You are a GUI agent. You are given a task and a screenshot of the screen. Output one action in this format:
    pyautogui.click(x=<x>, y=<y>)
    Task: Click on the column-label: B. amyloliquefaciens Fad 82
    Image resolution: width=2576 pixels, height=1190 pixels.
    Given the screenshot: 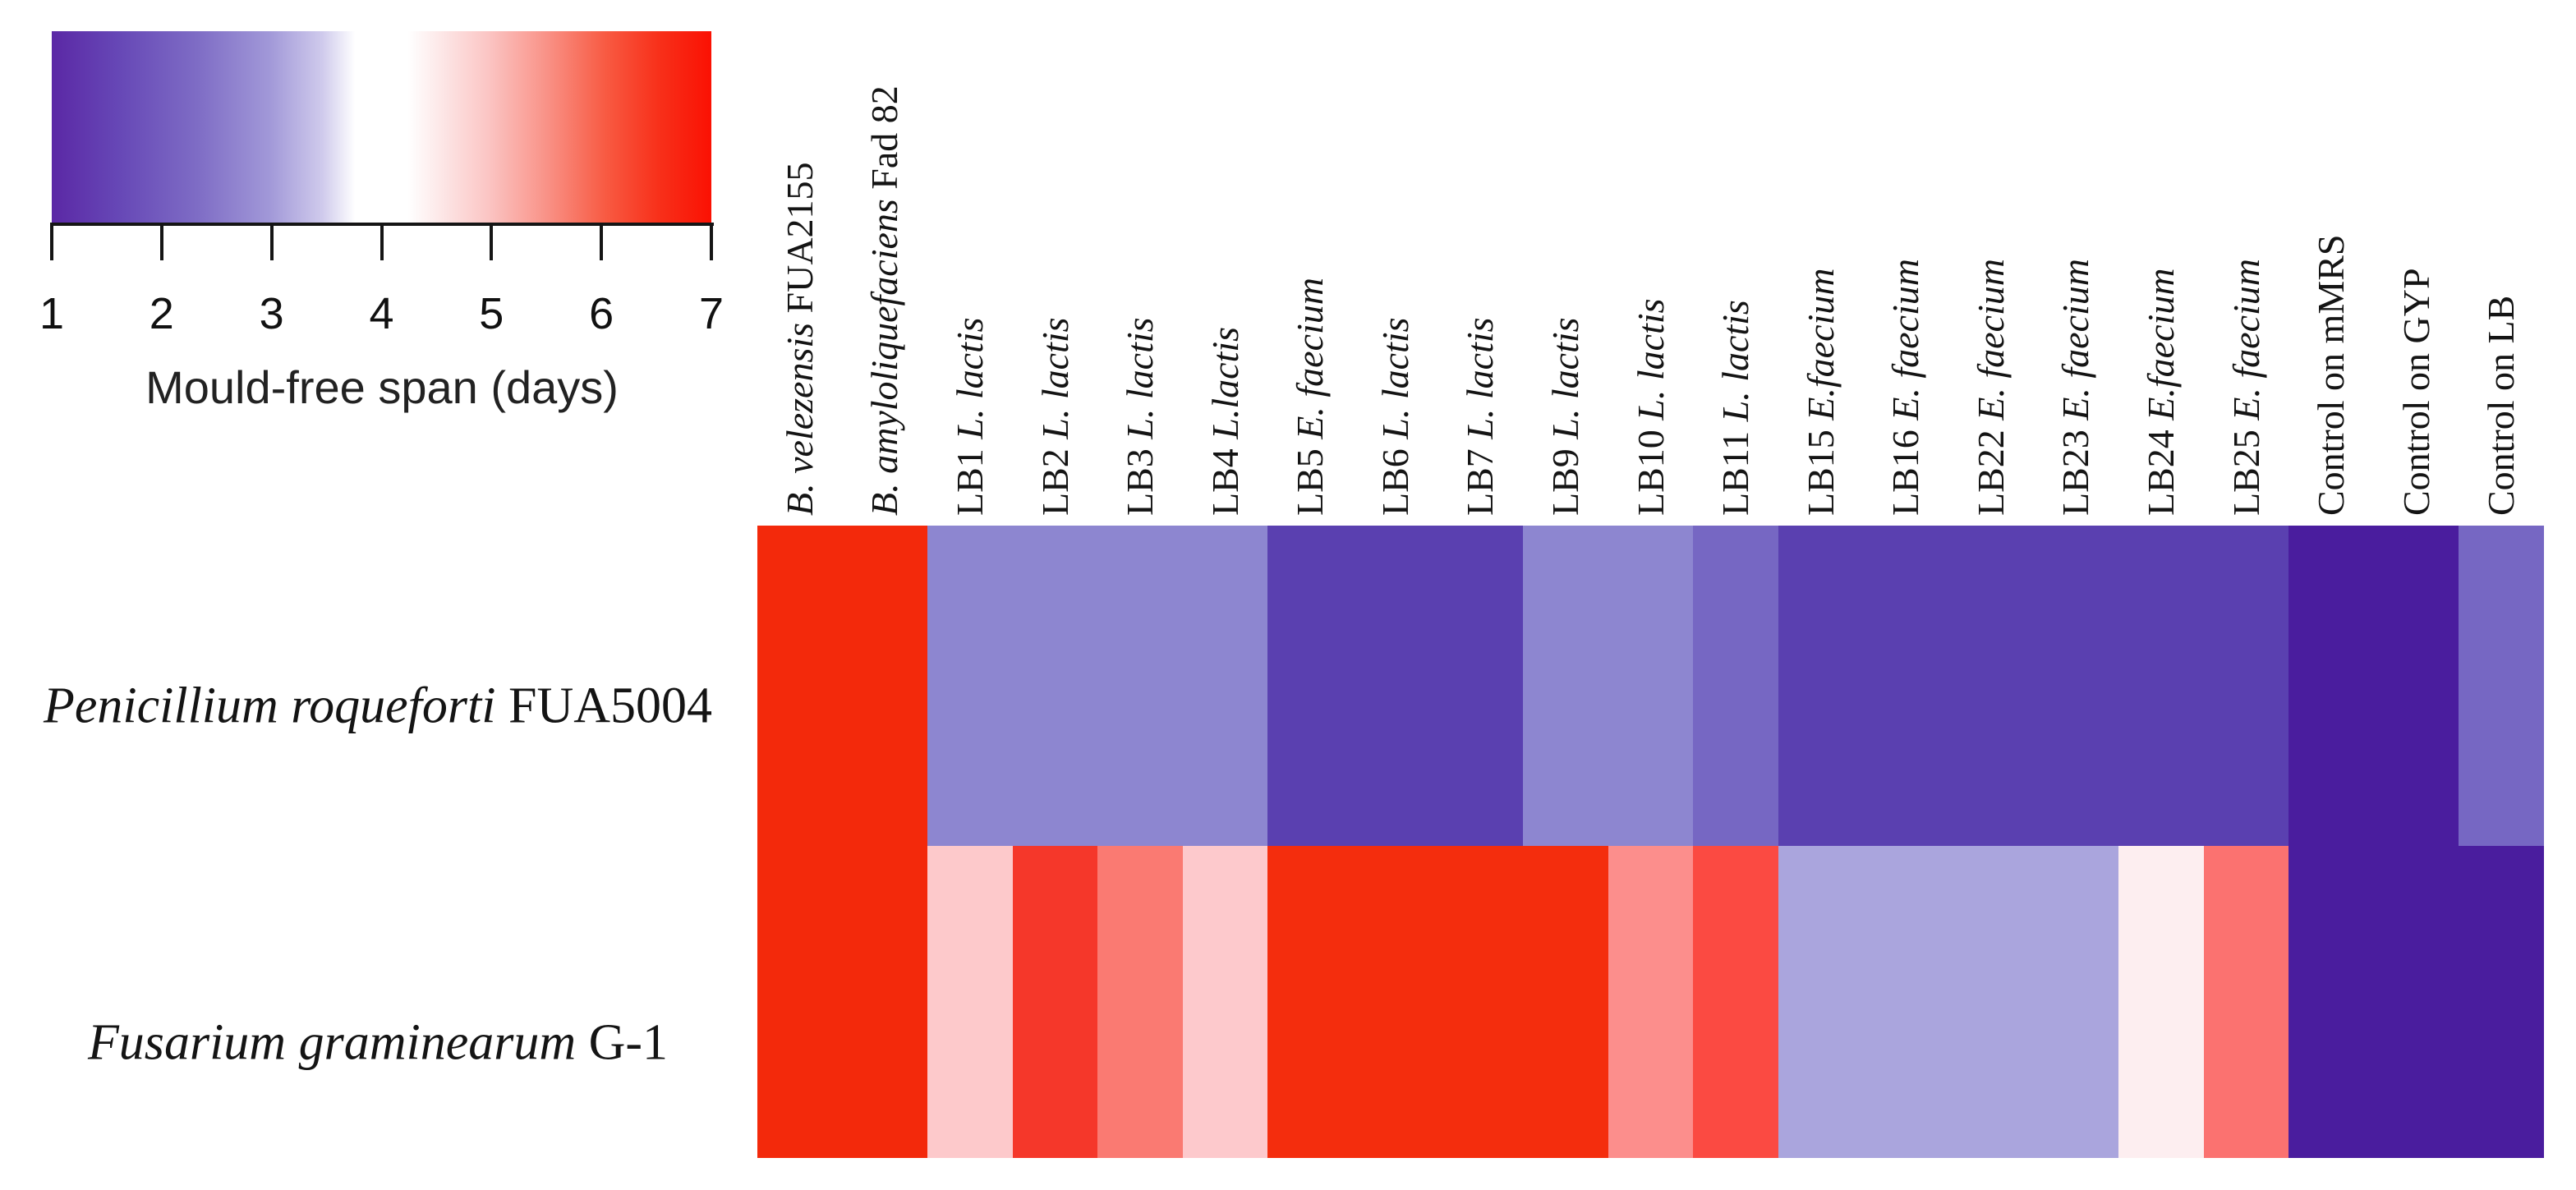 What is the action you would take?
    pyautogui.click(x=884, y=269)
    